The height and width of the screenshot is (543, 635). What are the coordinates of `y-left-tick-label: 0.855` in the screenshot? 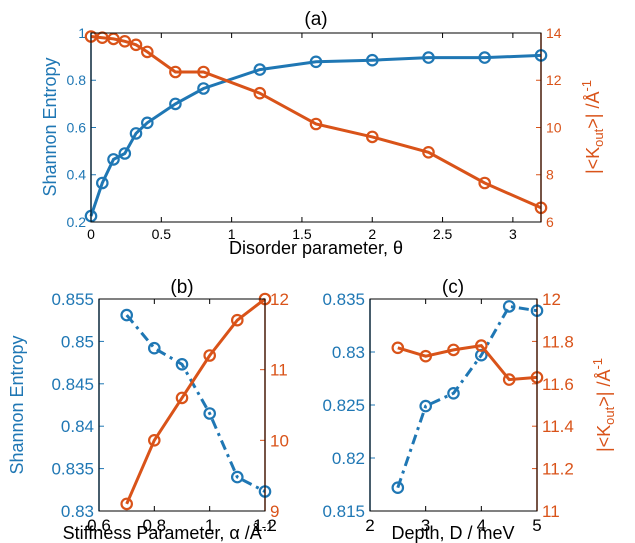 It's located at (72, 299).